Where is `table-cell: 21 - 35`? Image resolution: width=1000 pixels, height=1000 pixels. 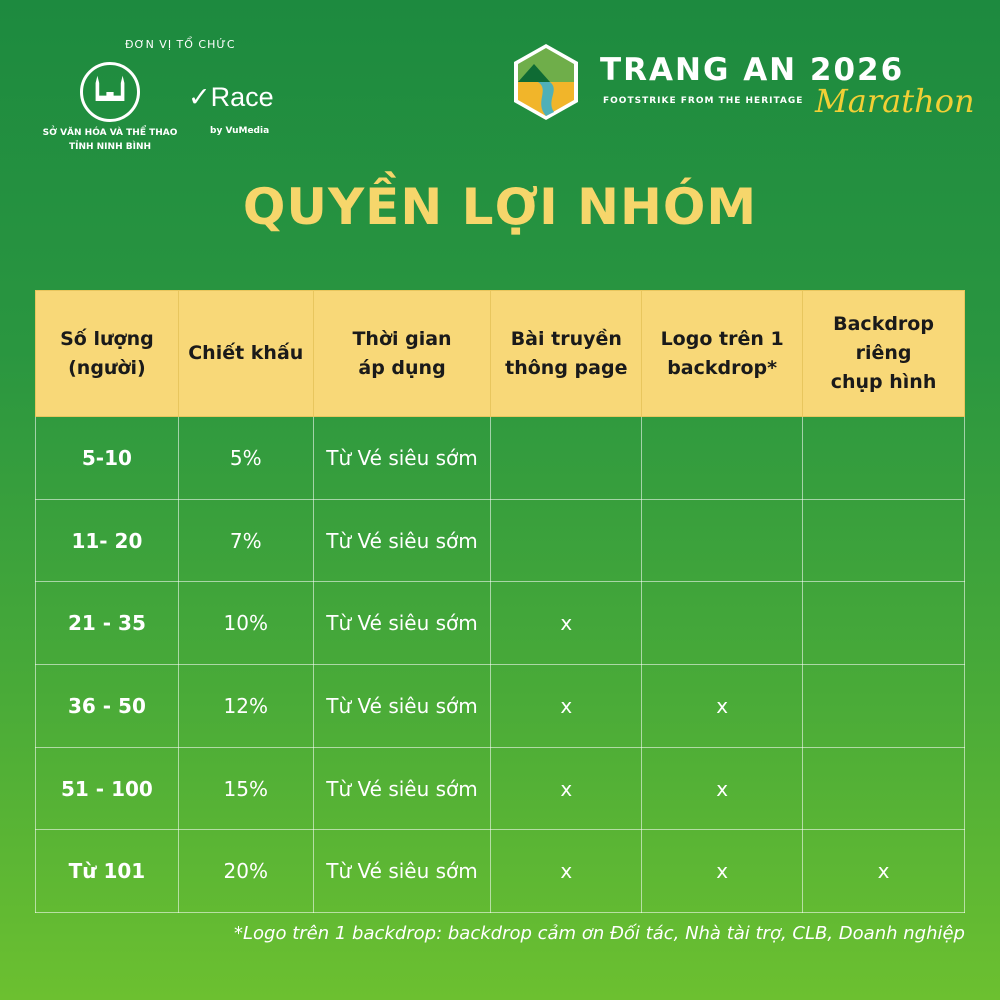
table-cell: 21 - 35 is located at coordinates (107, 623).